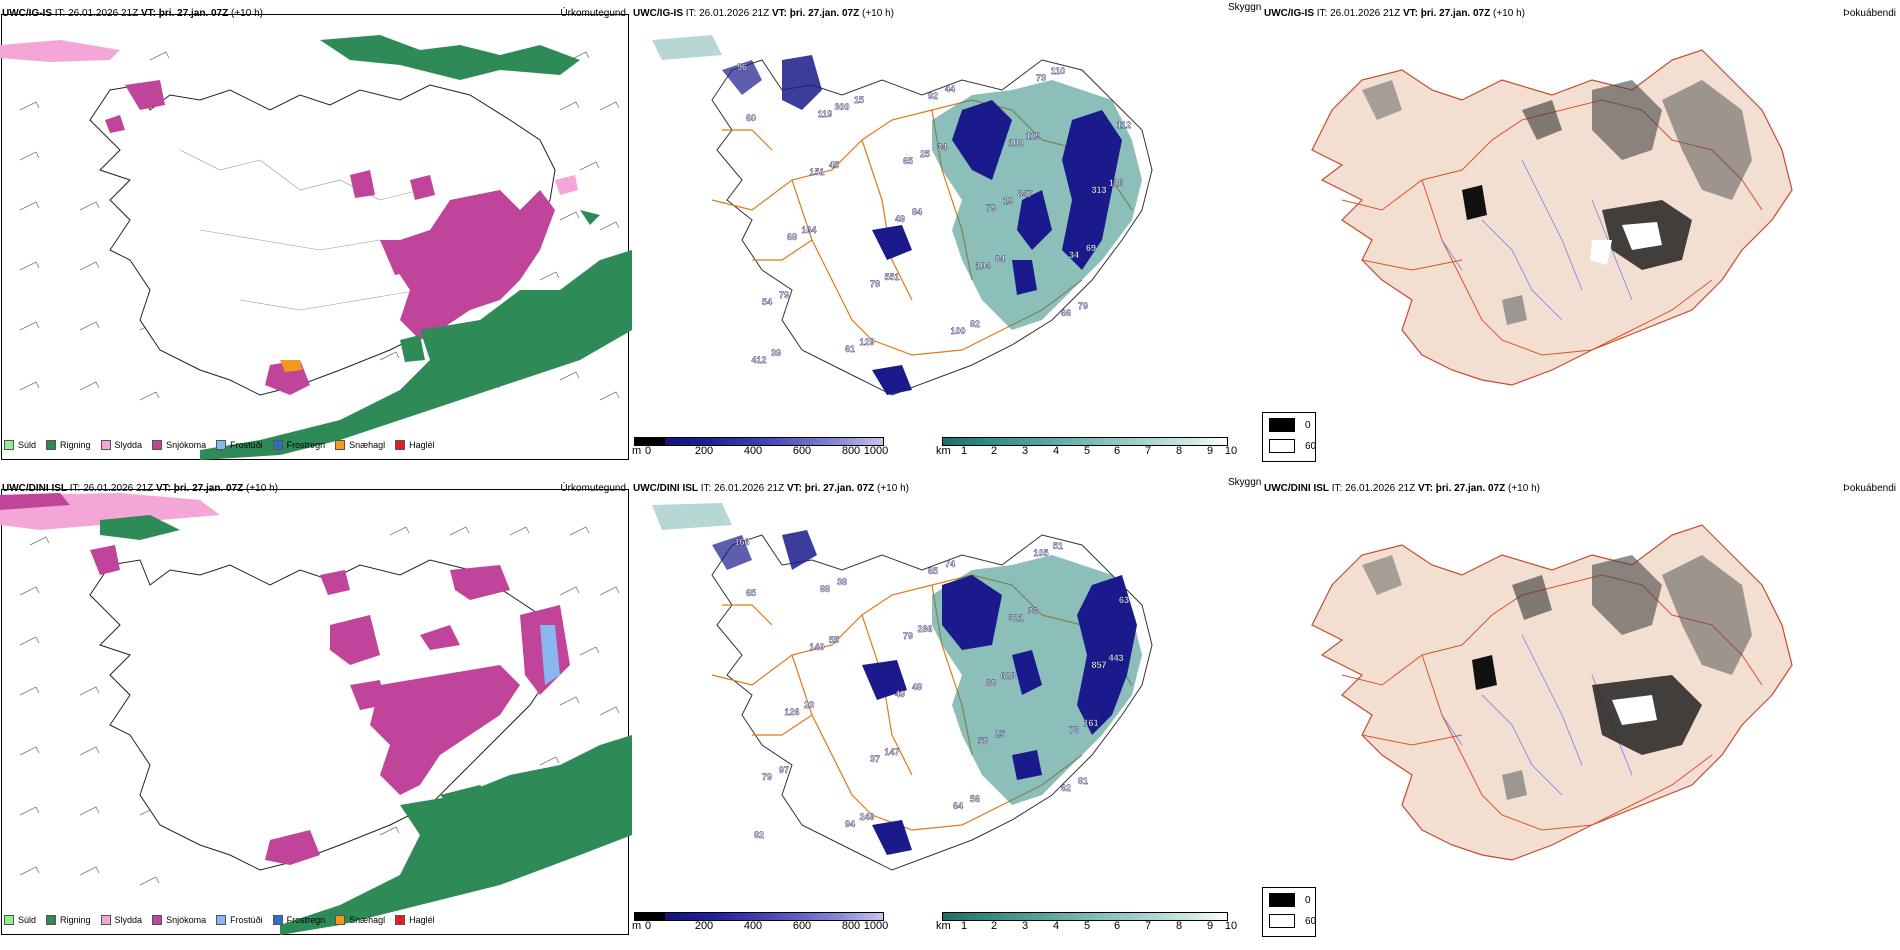 This screenshot has height=950, width=1900. I want to click on station-value: 66, so click(1066, 313).